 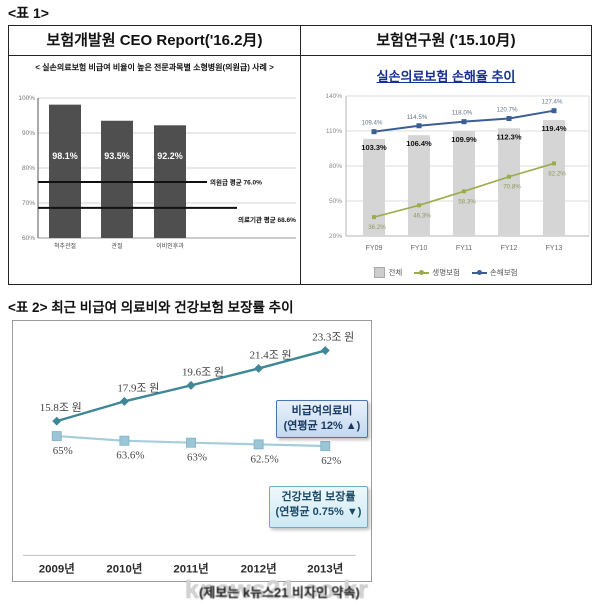 What do you see at coordinates (507, 110) in the screenshot?
I see `line-value-label: 120.7%` at bounding box center [507, 110].